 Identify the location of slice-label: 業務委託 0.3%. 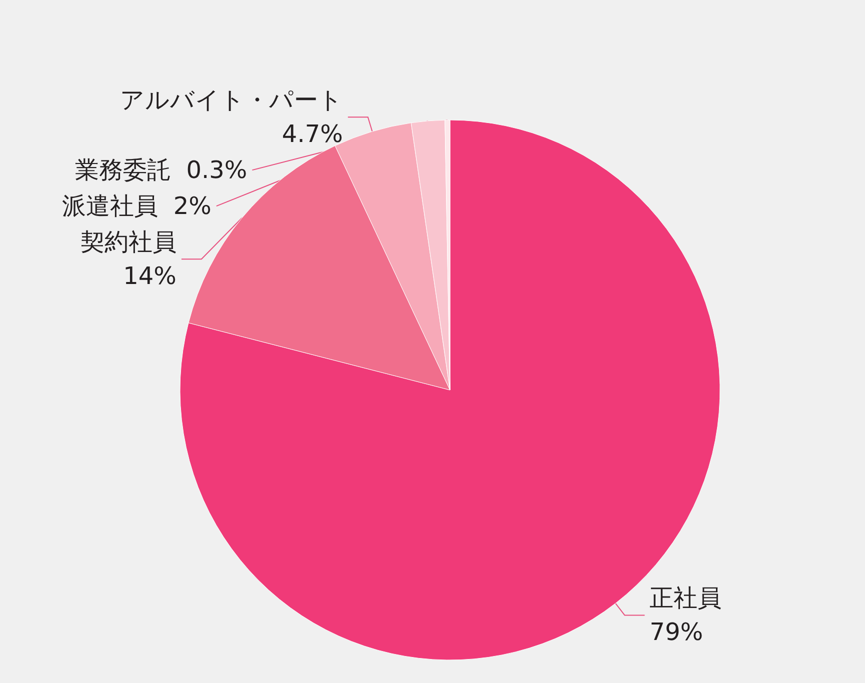
(161, 170).